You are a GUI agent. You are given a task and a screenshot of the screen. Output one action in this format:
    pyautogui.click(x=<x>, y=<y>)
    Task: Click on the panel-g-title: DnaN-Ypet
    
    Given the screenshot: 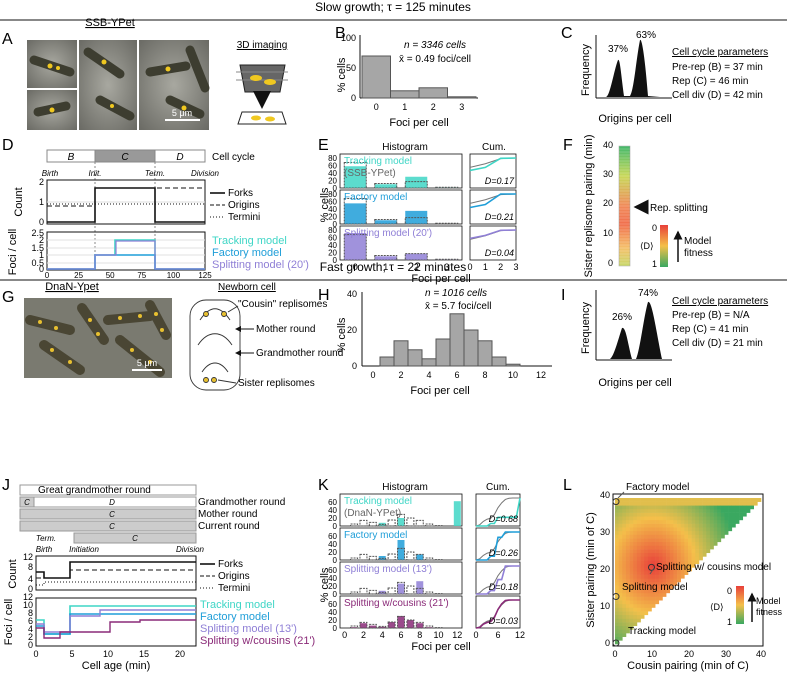 What is the action you would take?
    pyautogui.click(x=72, y=287)
    